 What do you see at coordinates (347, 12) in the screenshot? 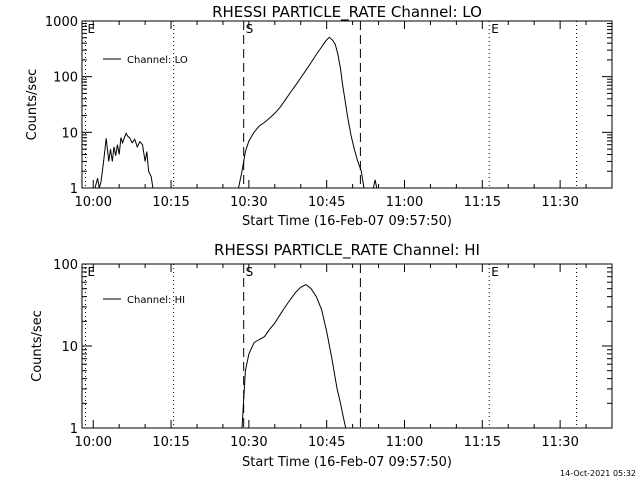
I see `chart-title: RHESSI PARTICLE_RATE Channel: LO` at bounding box center [347, 12].